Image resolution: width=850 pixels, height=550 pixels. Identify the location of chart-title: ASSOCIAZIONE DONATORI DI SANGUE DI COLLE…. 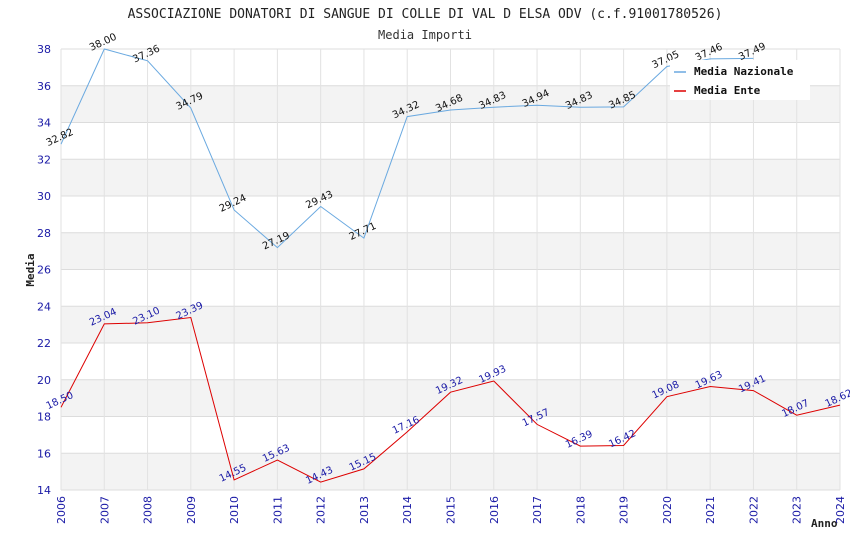
(425, 14).